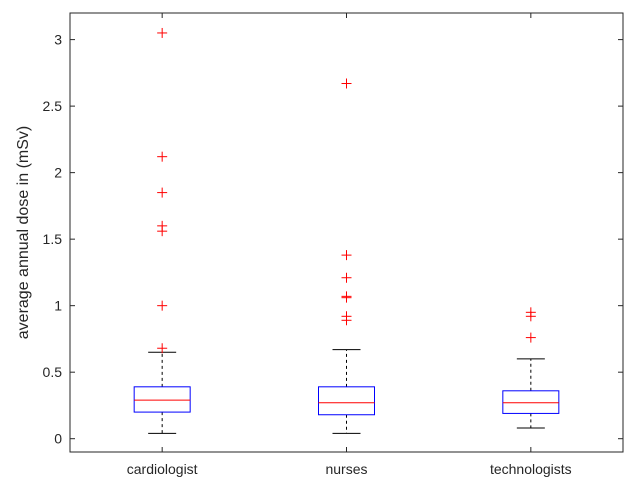 The image size is (625, 480). I want to click on box-nurses, so click(346, 256).